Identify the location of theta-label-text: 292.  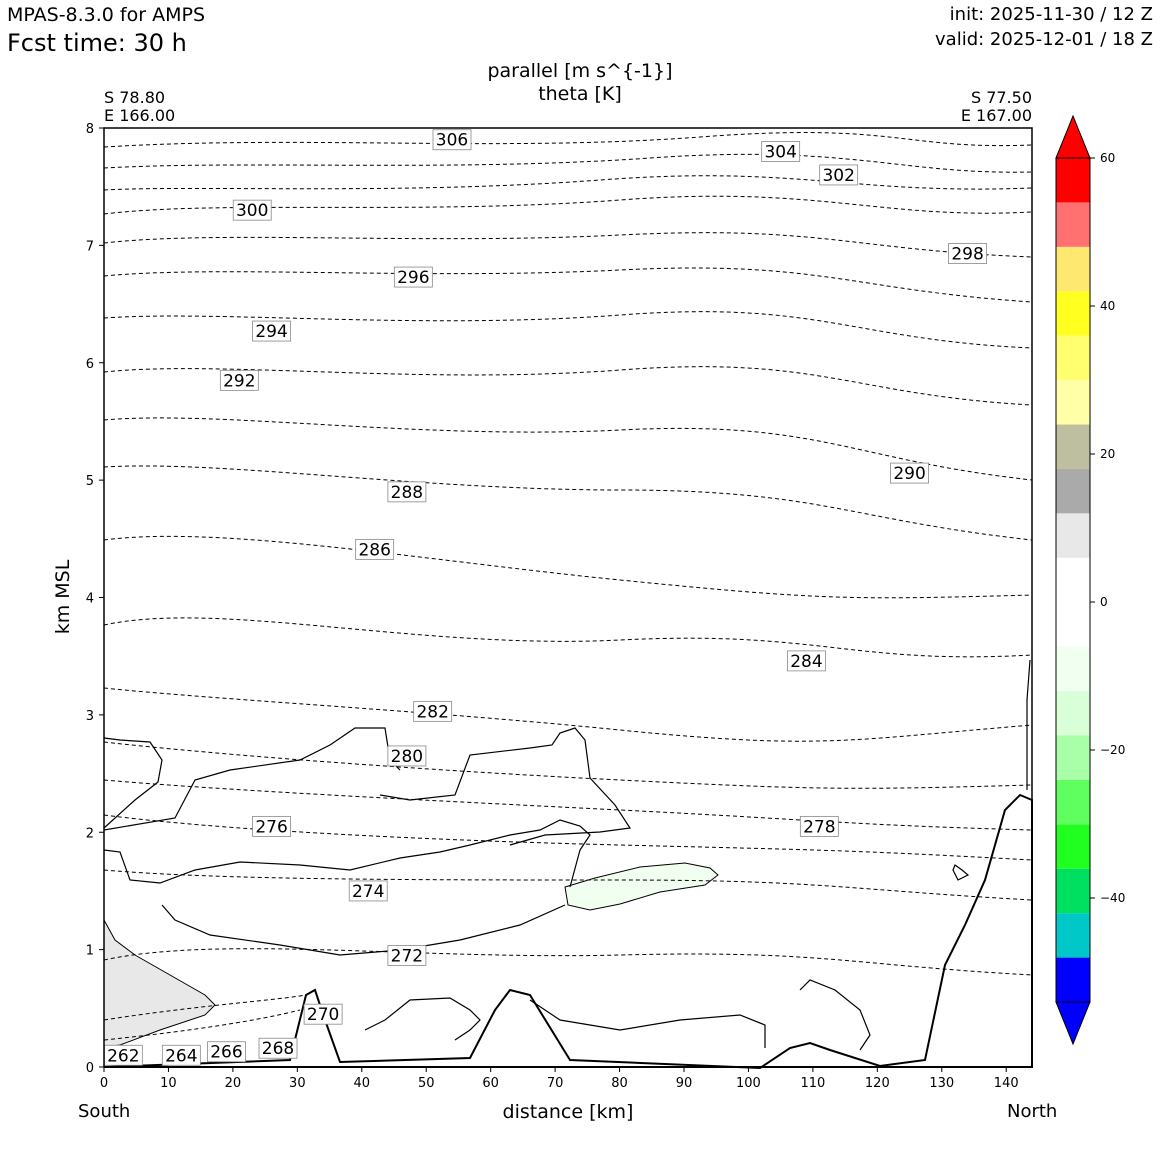
(239, 381).